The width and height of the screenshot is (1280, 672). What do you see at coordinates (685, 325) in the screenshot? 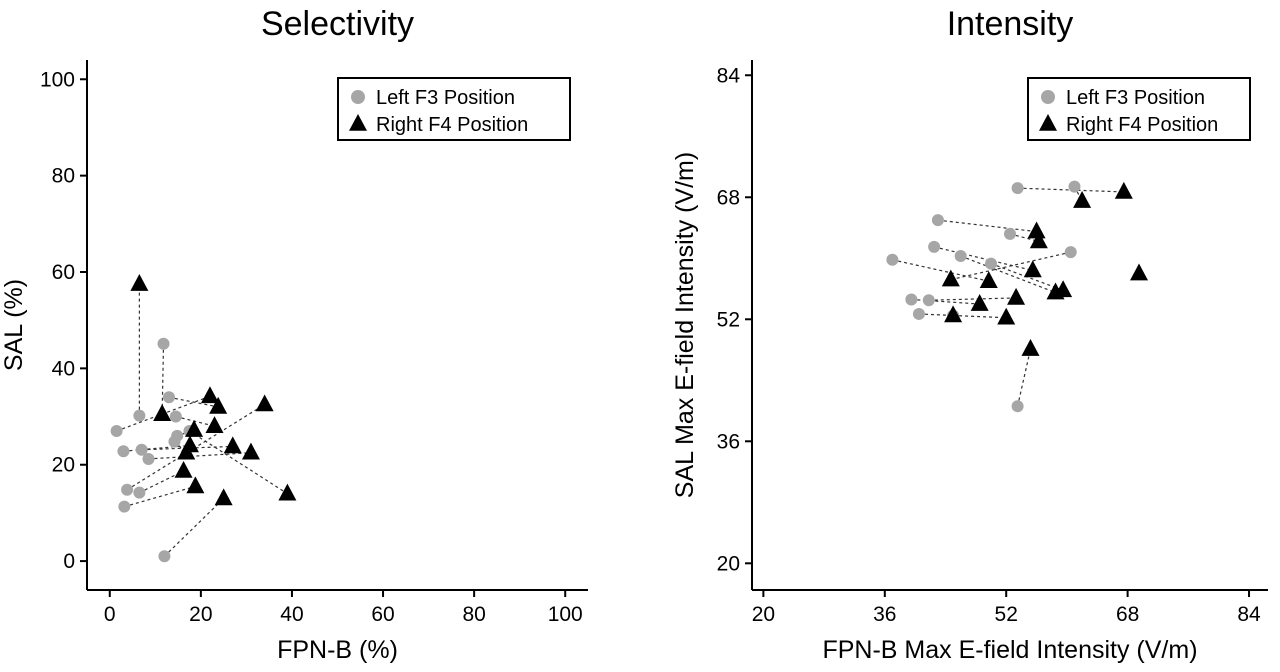
I see `y-axis-label: SAL Max E-field Intensity (V/m)` at bounding box center [685, 325].